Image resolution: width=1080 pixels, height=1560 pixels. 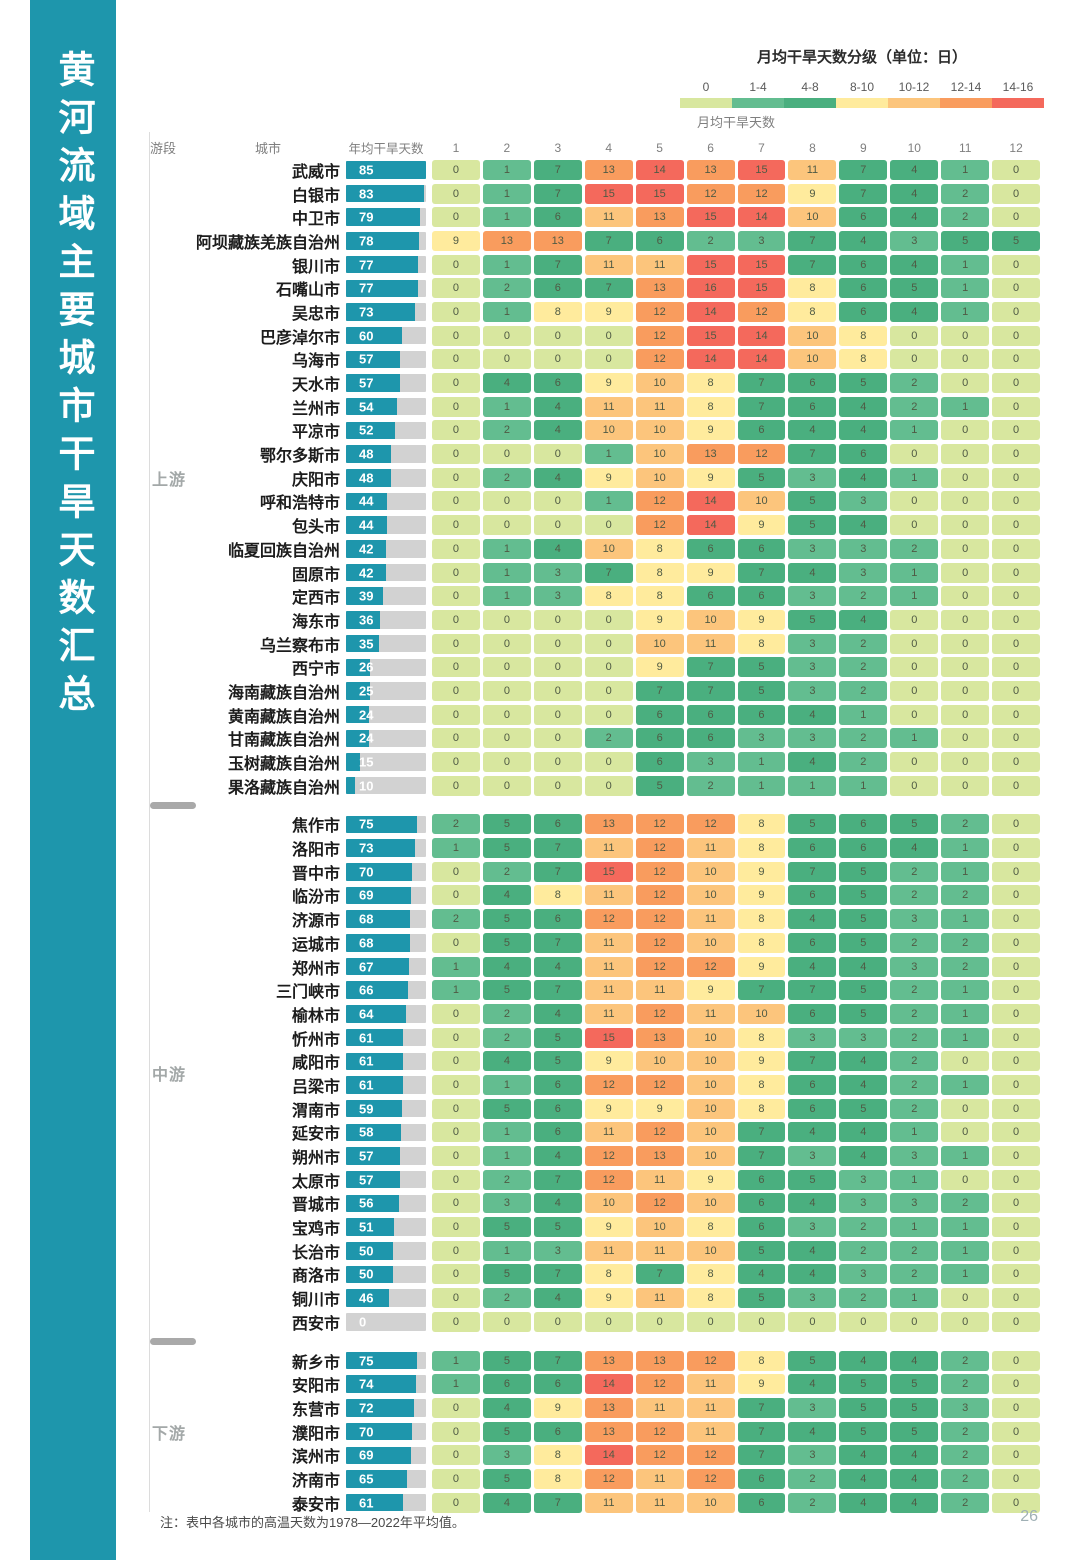 I want to click on annual-bar: 66, so click(x=386, y=990).